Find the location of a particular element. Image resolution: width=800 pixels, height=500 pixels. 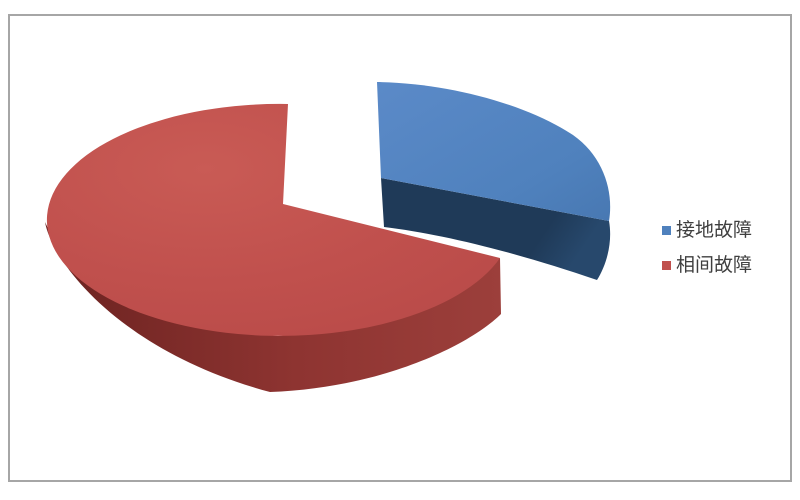

legend-item-ground-fault: 接地故障 is located at coordinates (707, 230).